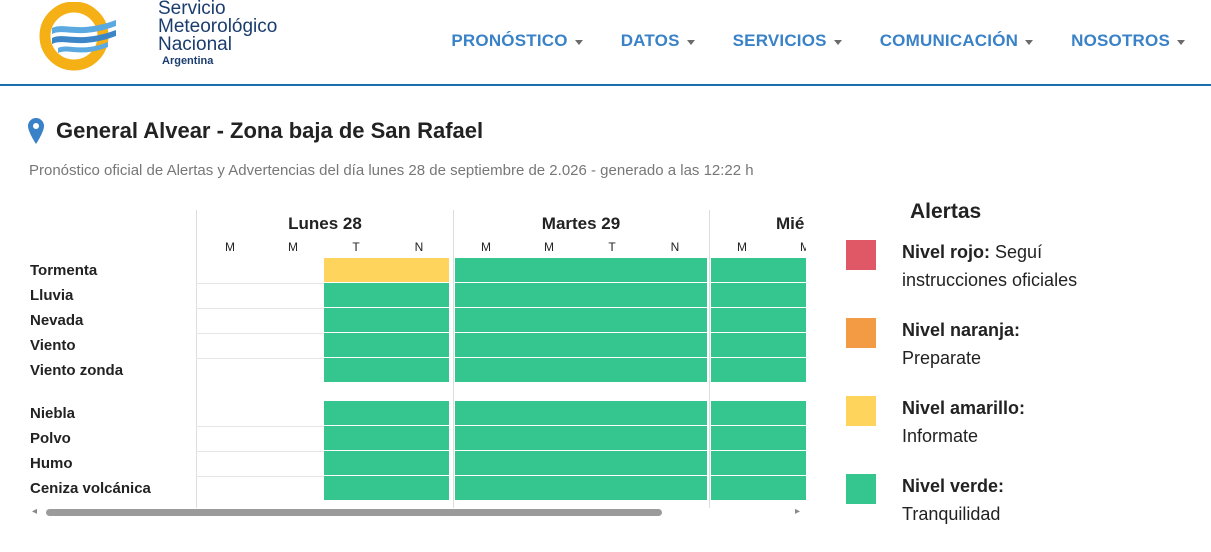 This screenshot has height=552, width=1211. Describe the element at coordinates (36, 131) in the screenshot. I see `location-pin-icon` at that location.